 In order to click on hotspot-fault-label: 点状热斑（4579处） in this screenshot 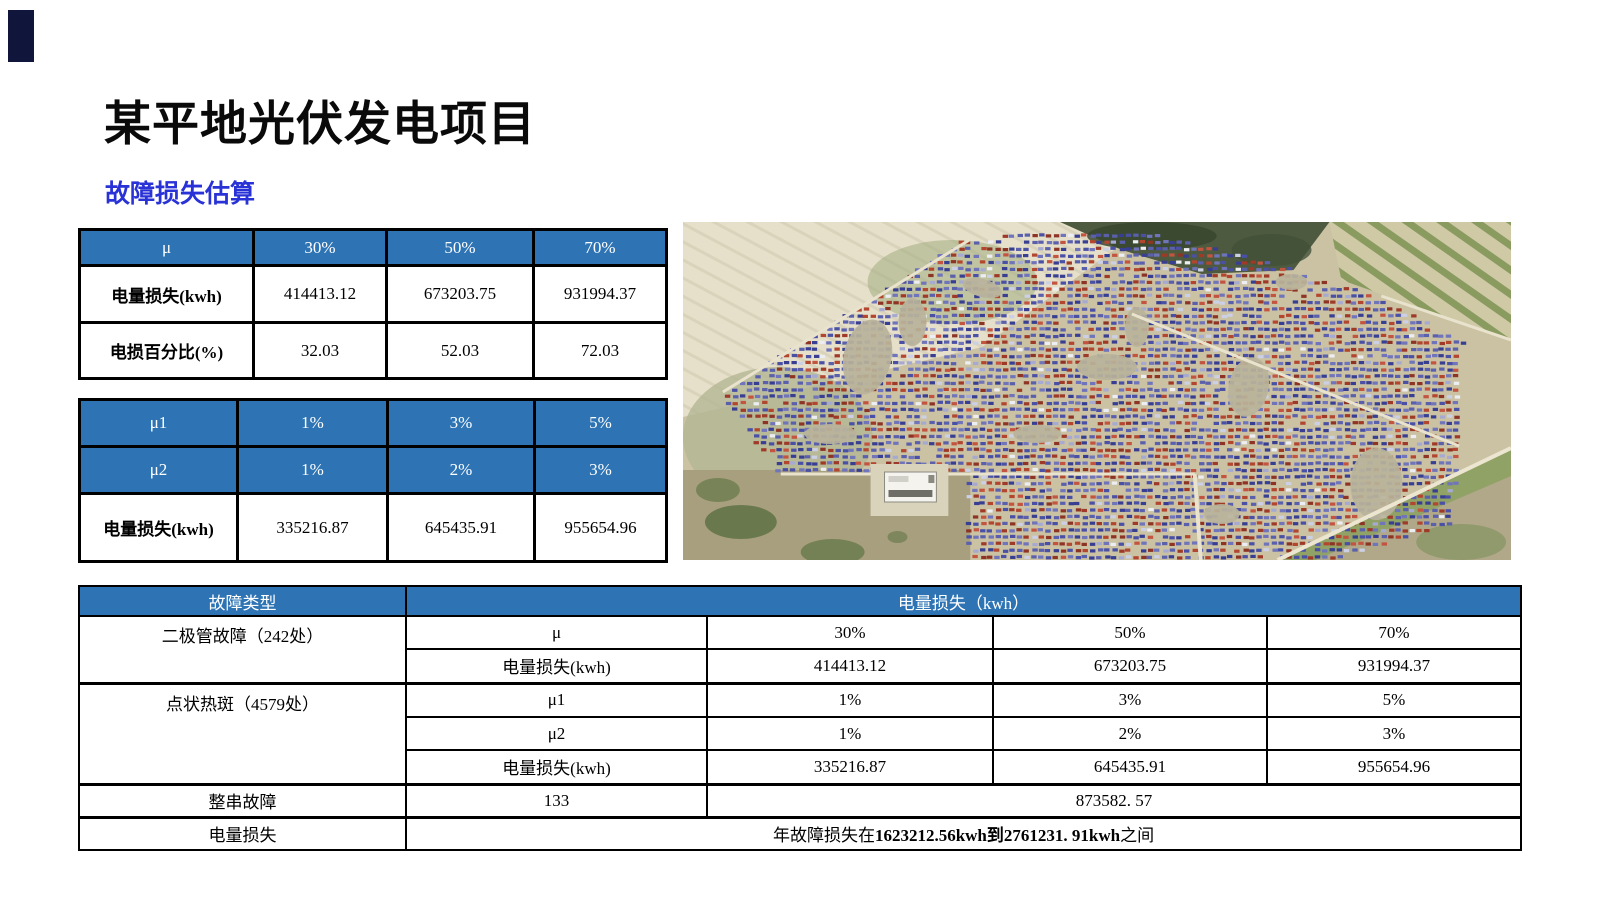, I will do `click(242, 733)`.